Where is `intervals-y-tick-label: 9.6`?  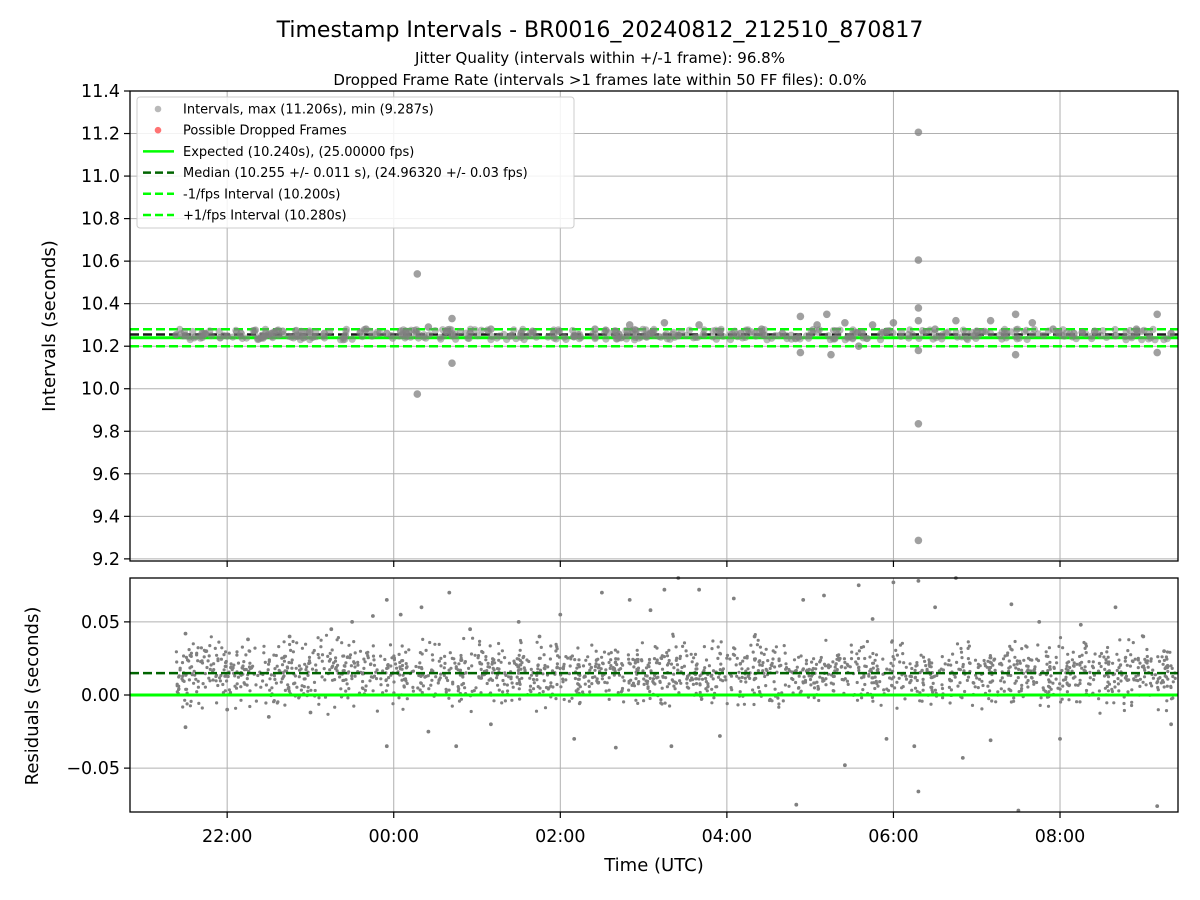 intervals-y-tick-label: 9.6 is located at coordinates (106, 475).